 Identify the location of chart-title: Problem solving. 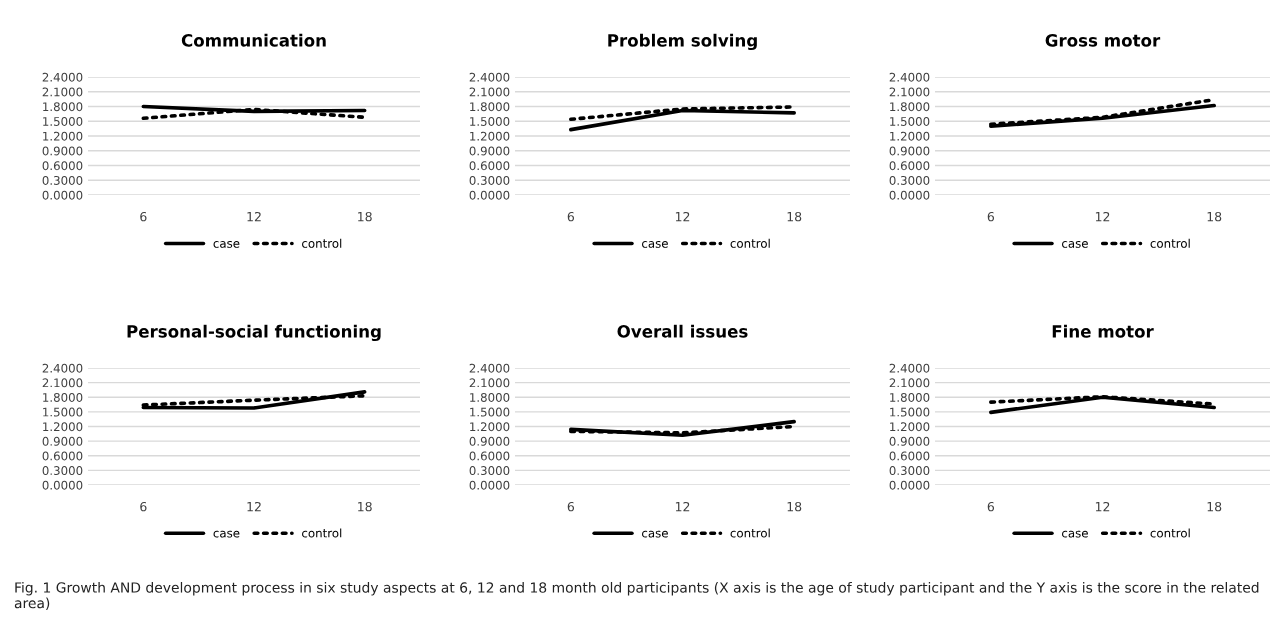
(682, 42).